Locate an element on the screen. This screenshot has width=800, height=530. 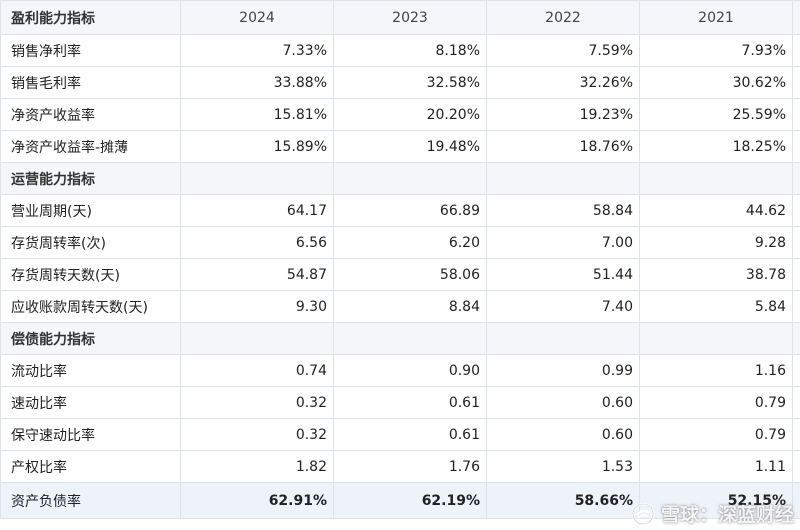
row-label: 保守速动比率 is located at coordinates (90, 434).